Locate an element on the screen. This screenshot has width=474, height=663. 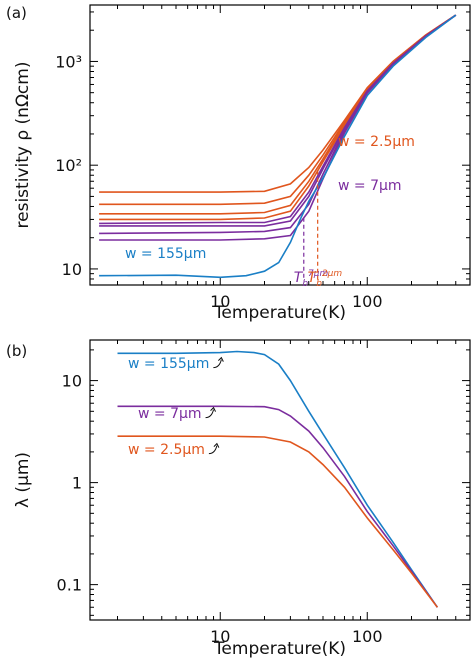
panel-a-y-tick-label: 10³ is located at coordinates (68, 61).